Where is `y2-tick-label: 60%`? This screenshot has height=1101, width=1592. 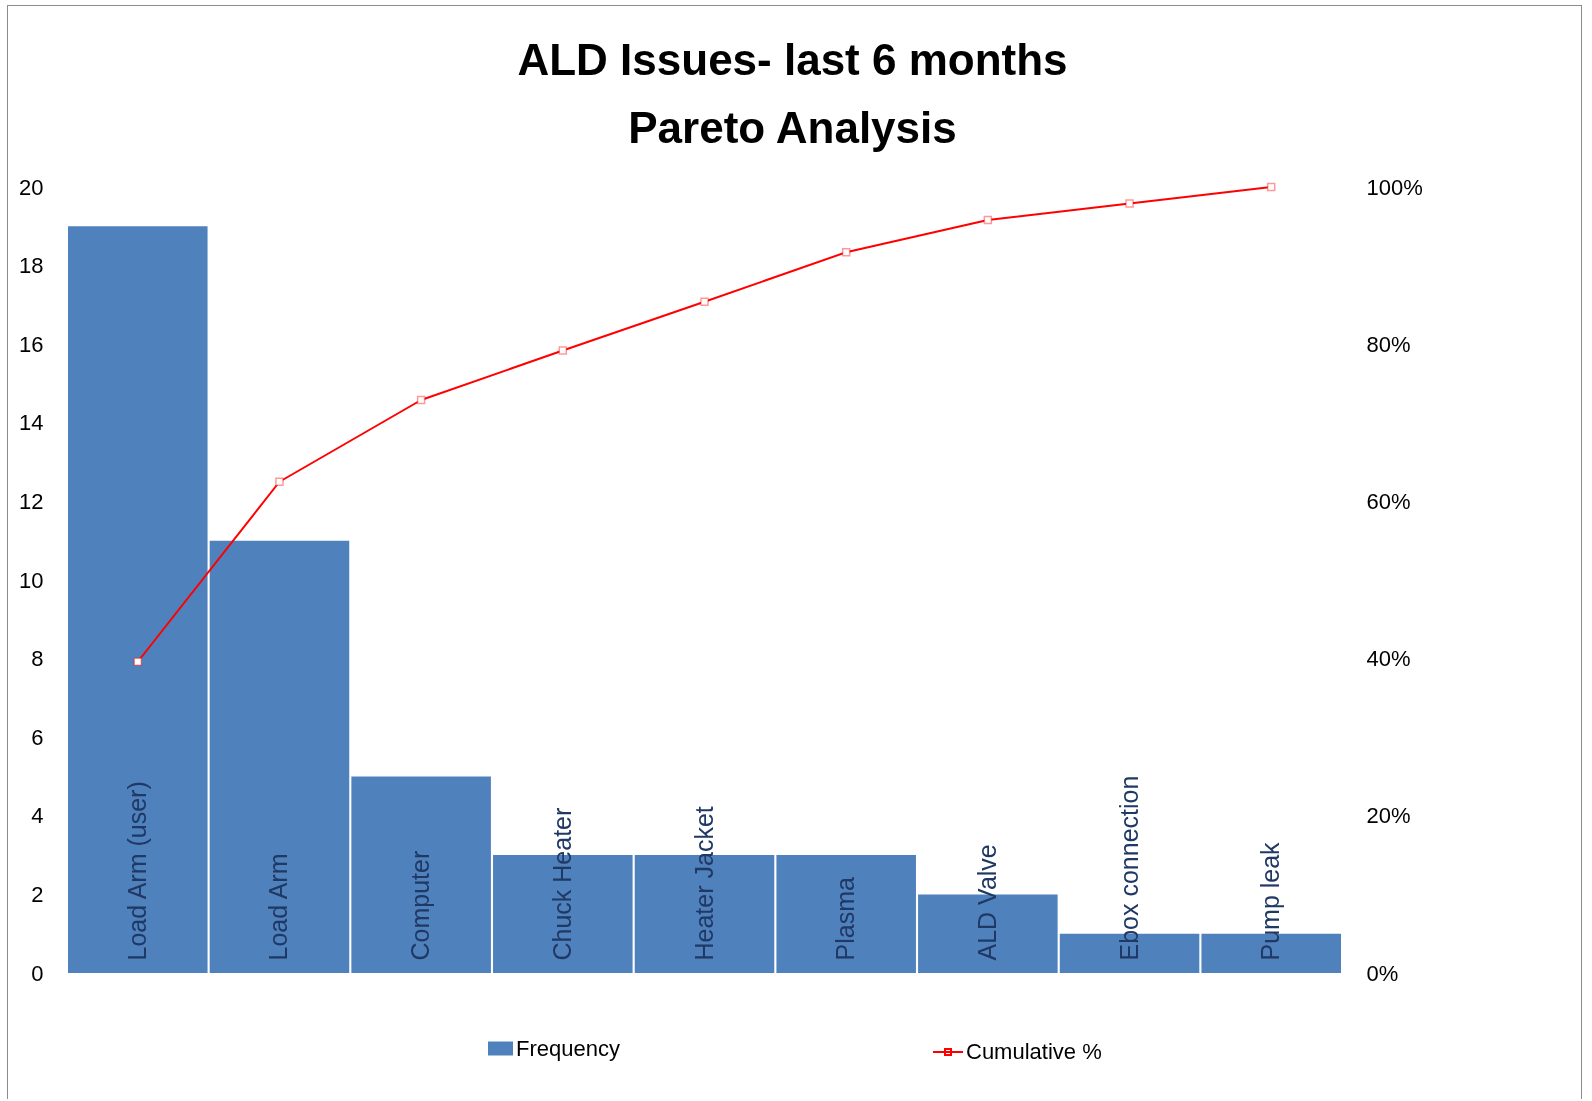 y2-tick-label: 60% is located at coordinates (1388, 501).